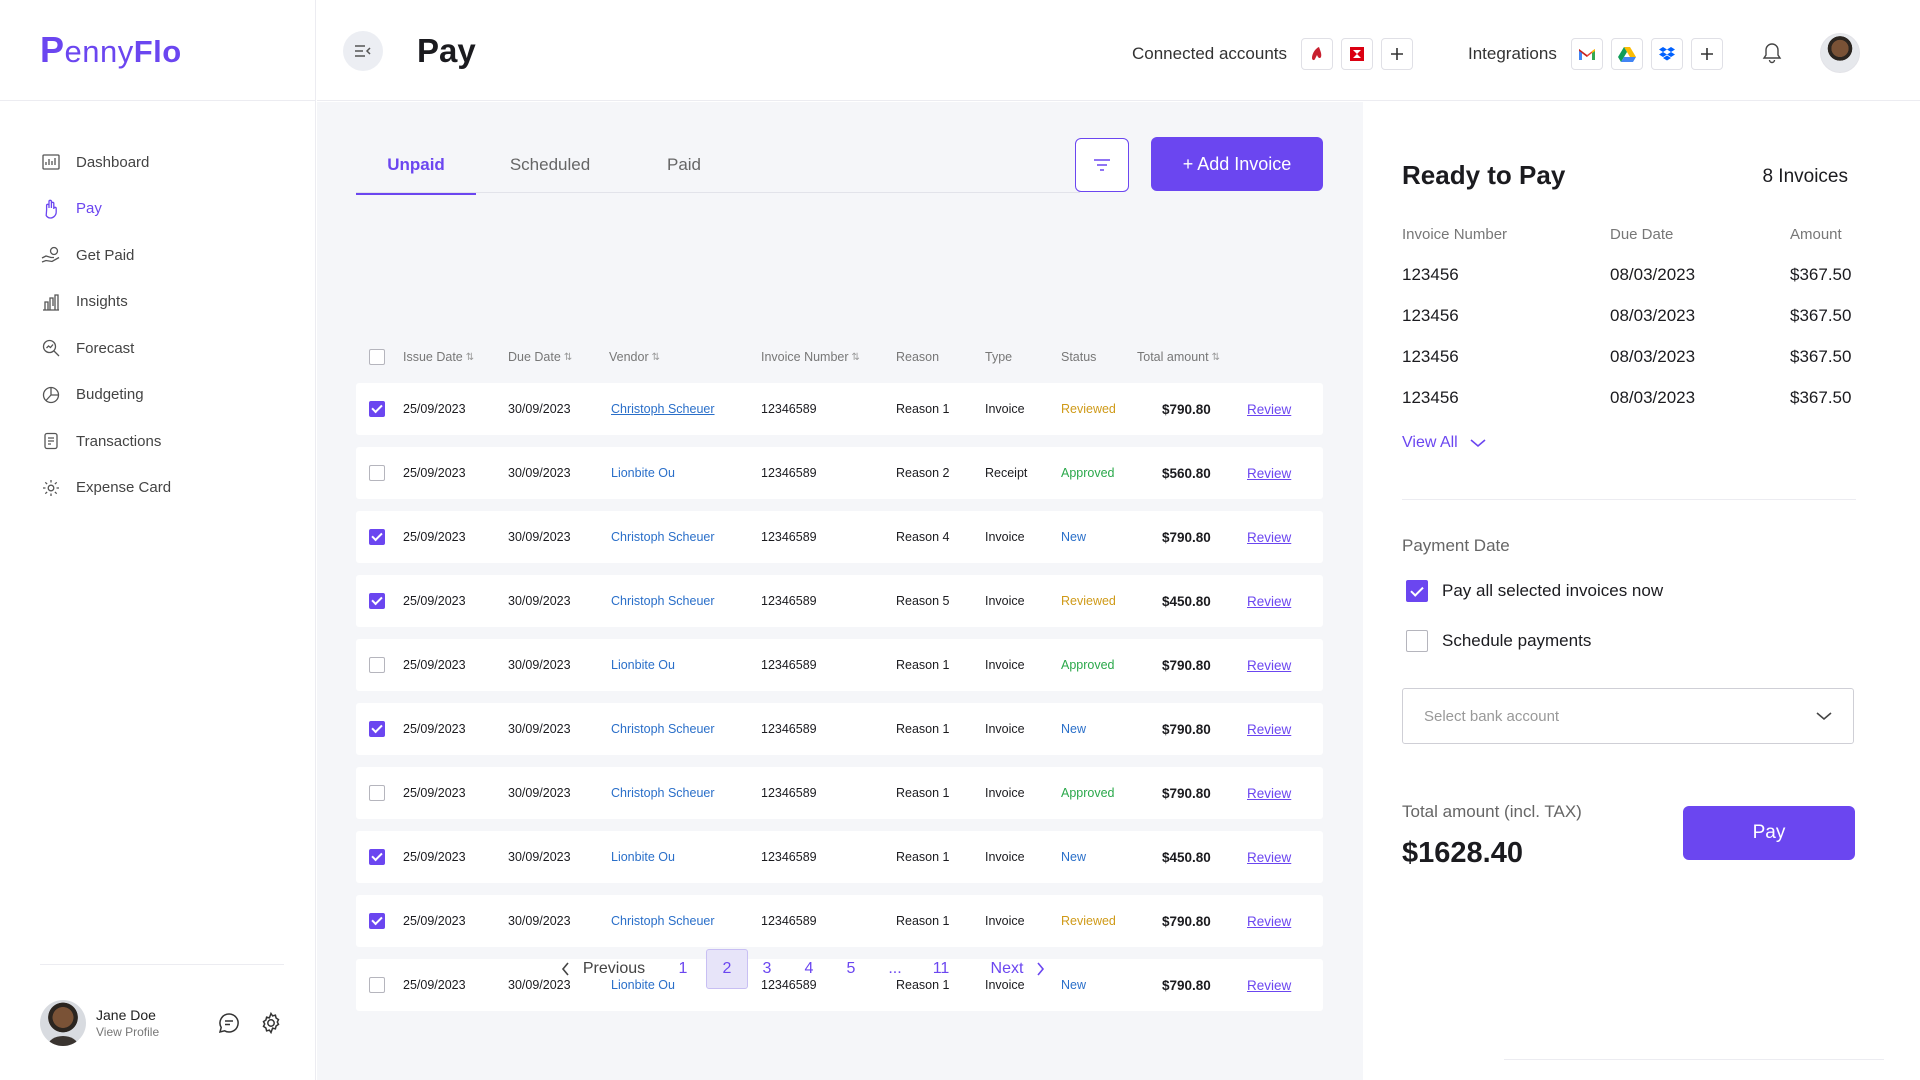 The width and height of the screenshot is (1920, 1080). What do you see at coordinates (1772, 55) in the screenshot?
I see `notification-bell-icon` at bounding box center [1772, 55].